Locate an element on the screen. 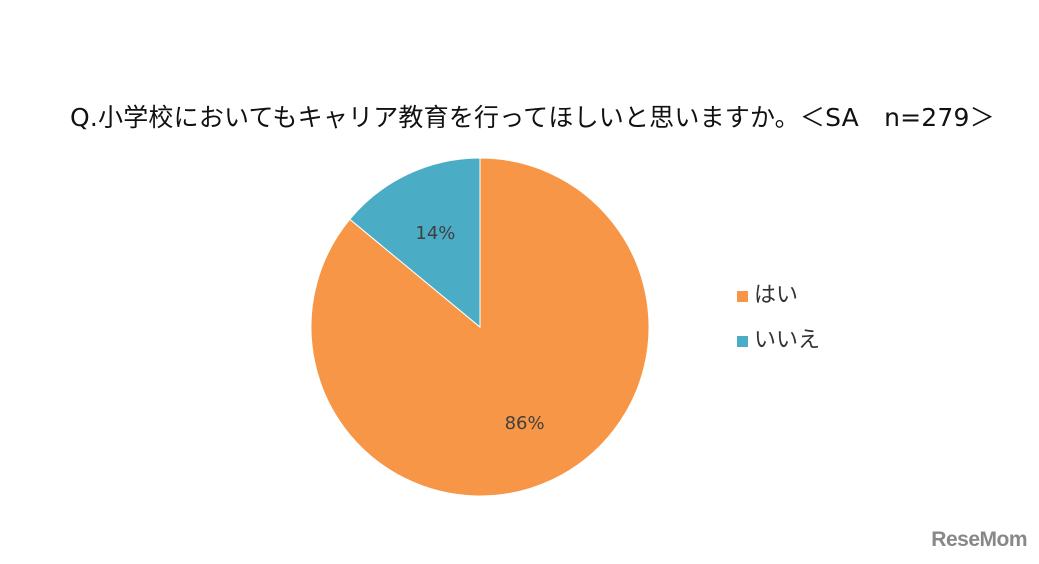 The height and width of the screenshot is (564, 1039). legend-label-hai: はい is located at coordinates (776, 295).